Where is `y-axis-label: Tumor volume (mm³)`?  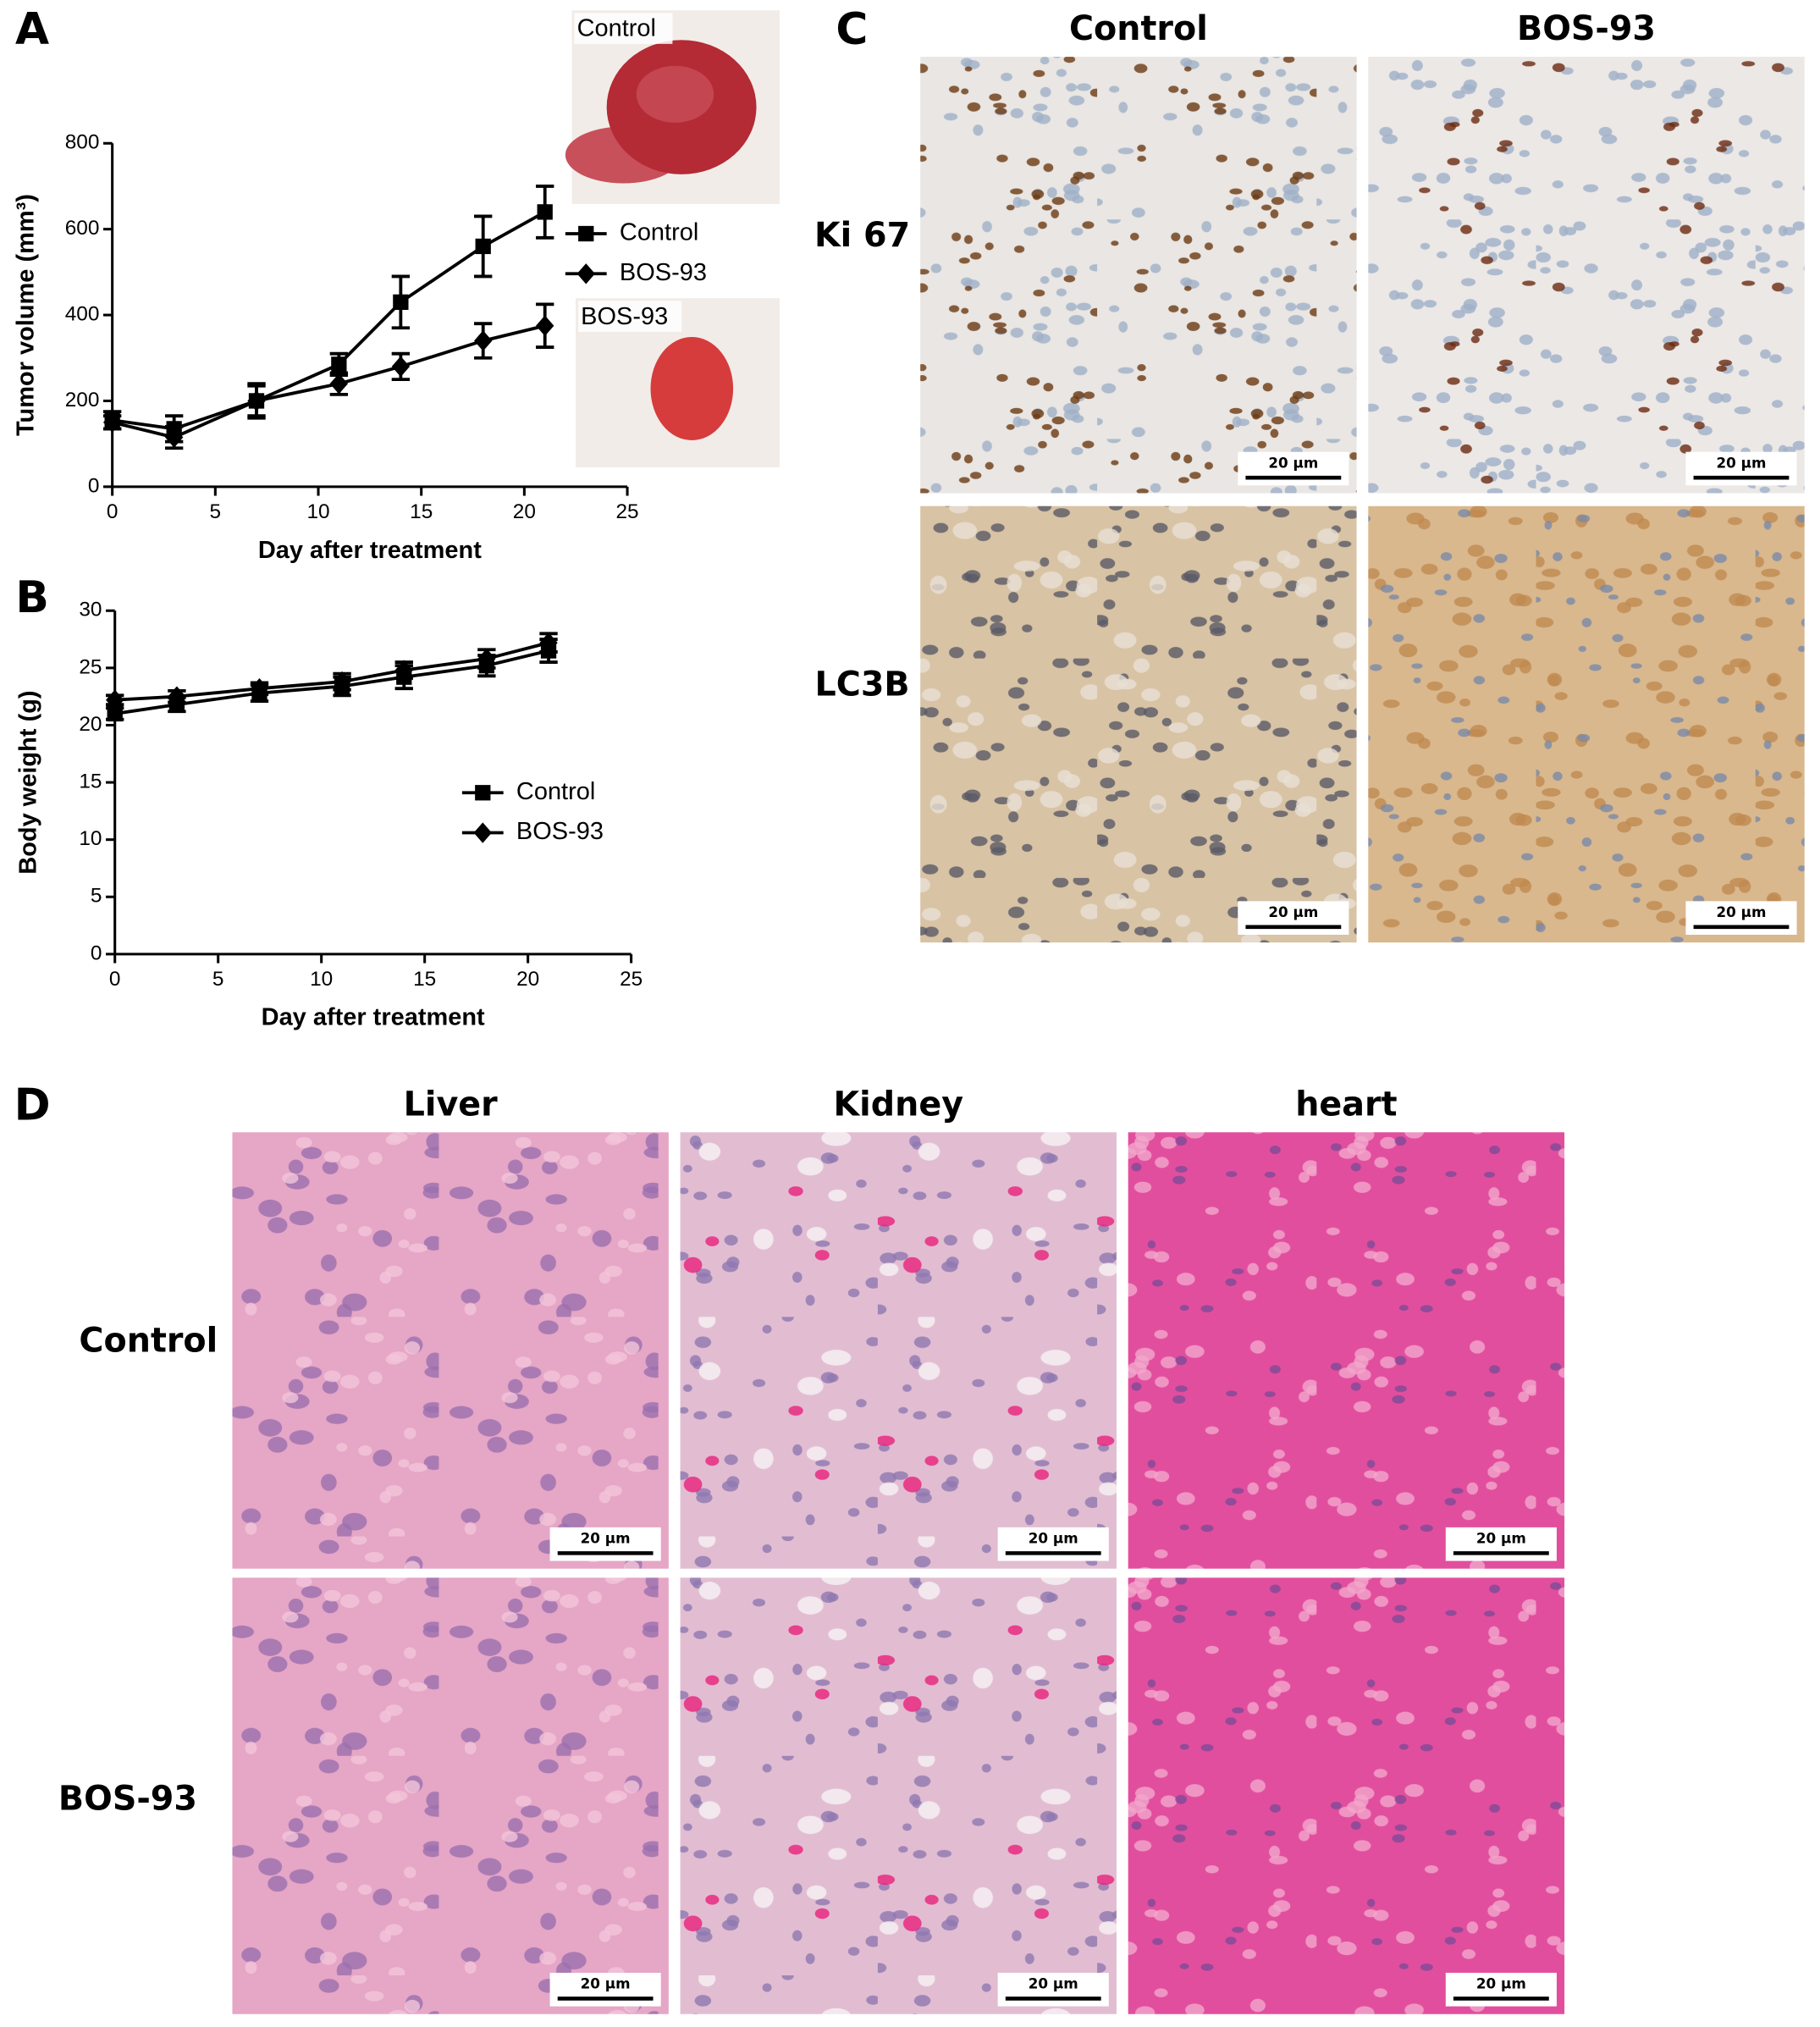
y-axis-label: Tumor volume (mm³) is located at coordinates (26, 315).